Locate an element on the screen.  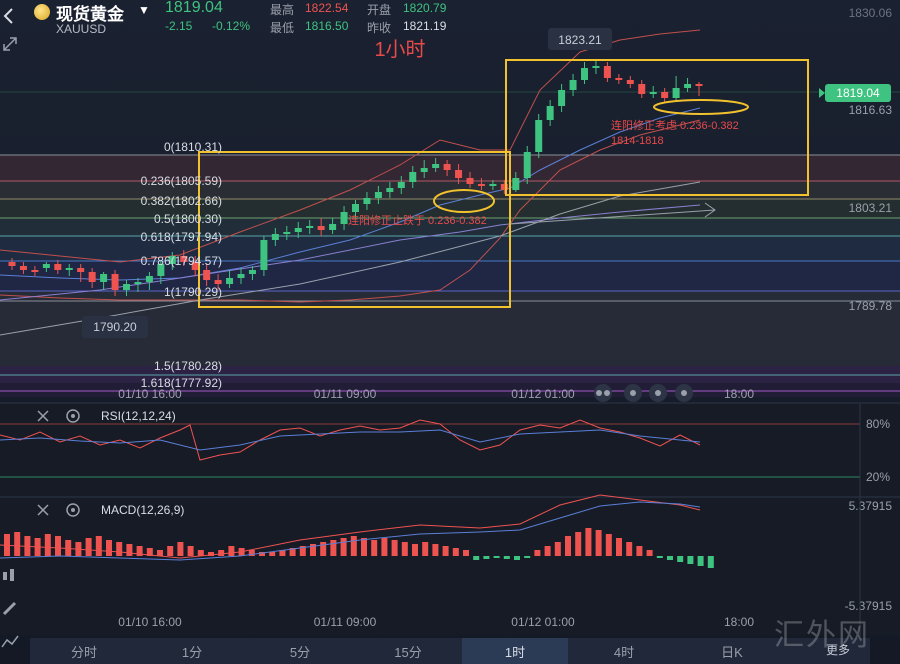
note-box-2-line1: 连阳修正考虑 0.236-0.382 is located at coordinates (675, 125).